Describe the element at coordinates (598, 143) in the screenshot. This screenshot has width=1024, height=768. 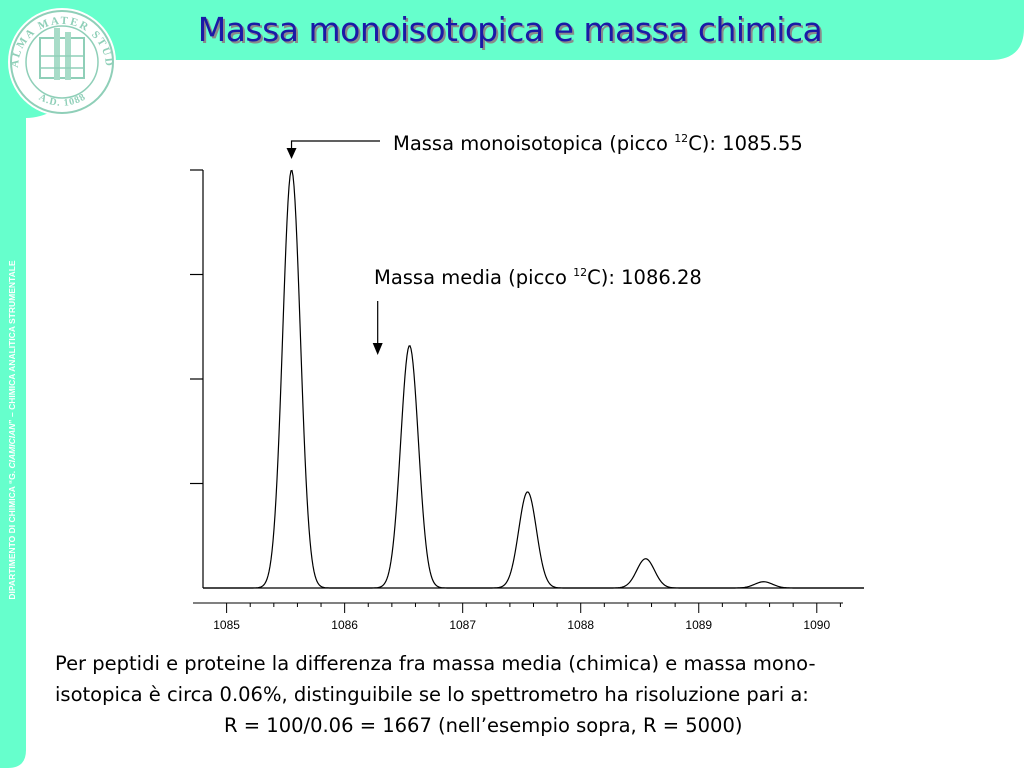
I see `monoisotopic-mass-annotation: Massa monoisotopica (picco 12C): 1085.55` at that location.